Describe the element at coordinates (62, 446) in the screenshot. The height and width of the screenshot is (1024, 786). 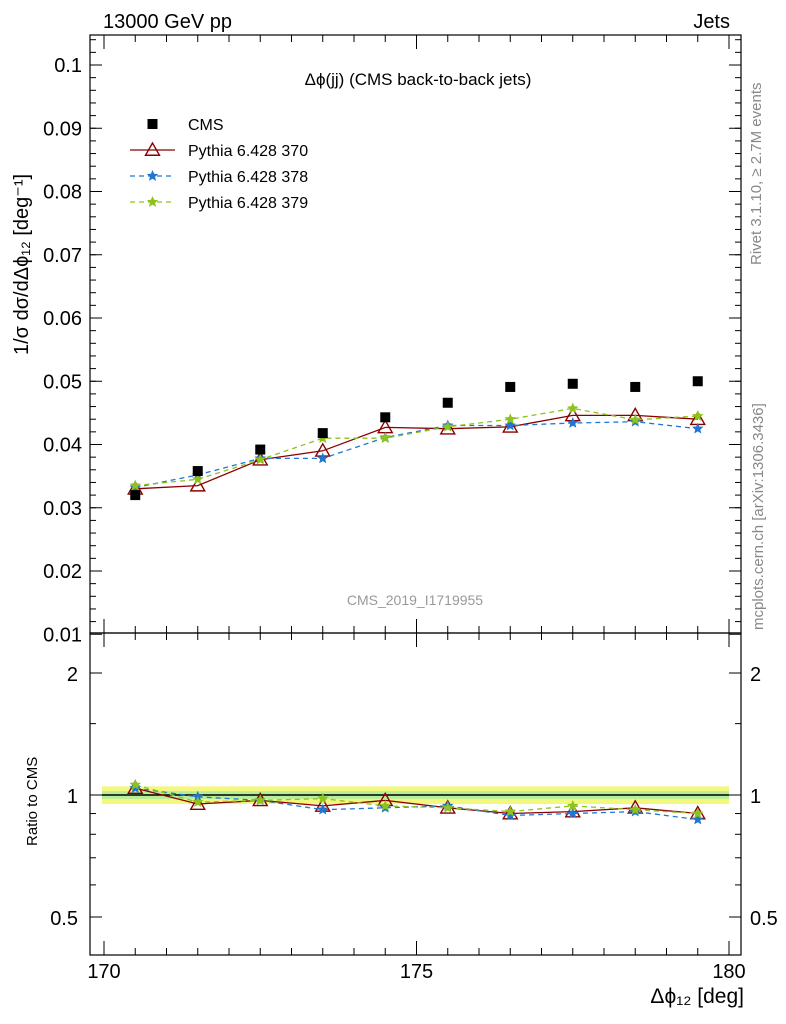
I see `y-tick-label: 0.04` at that location.